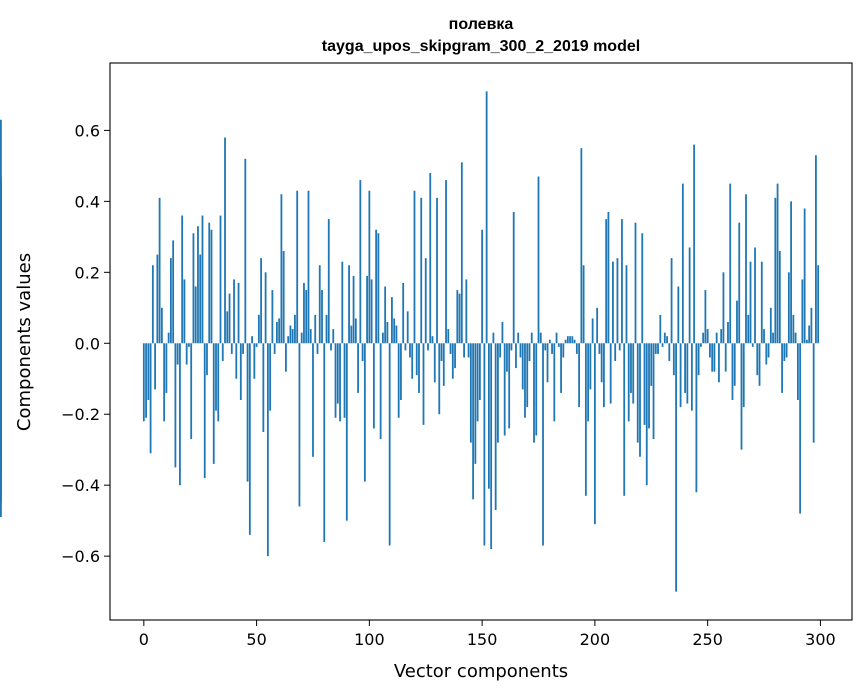 Image resolution: width=867 pixels, height=696 pixels. What do you see at coordinates (595, 639) in the screenshot?
I see `x-tick-label: 200` at bounding box center [595, 639].